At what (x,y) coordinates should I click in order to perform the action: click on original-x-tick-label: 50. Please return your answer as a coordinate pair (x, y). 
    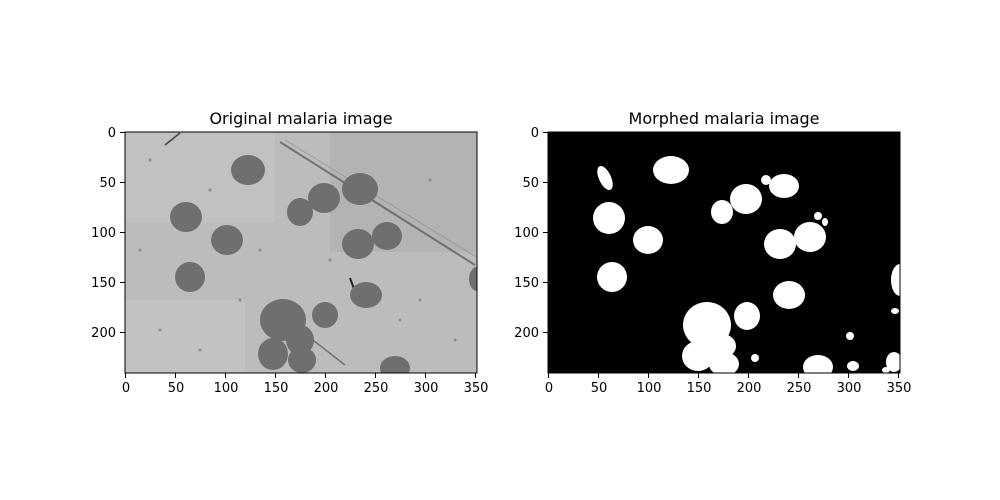
    Looking at the image, I should click on (176, 388).